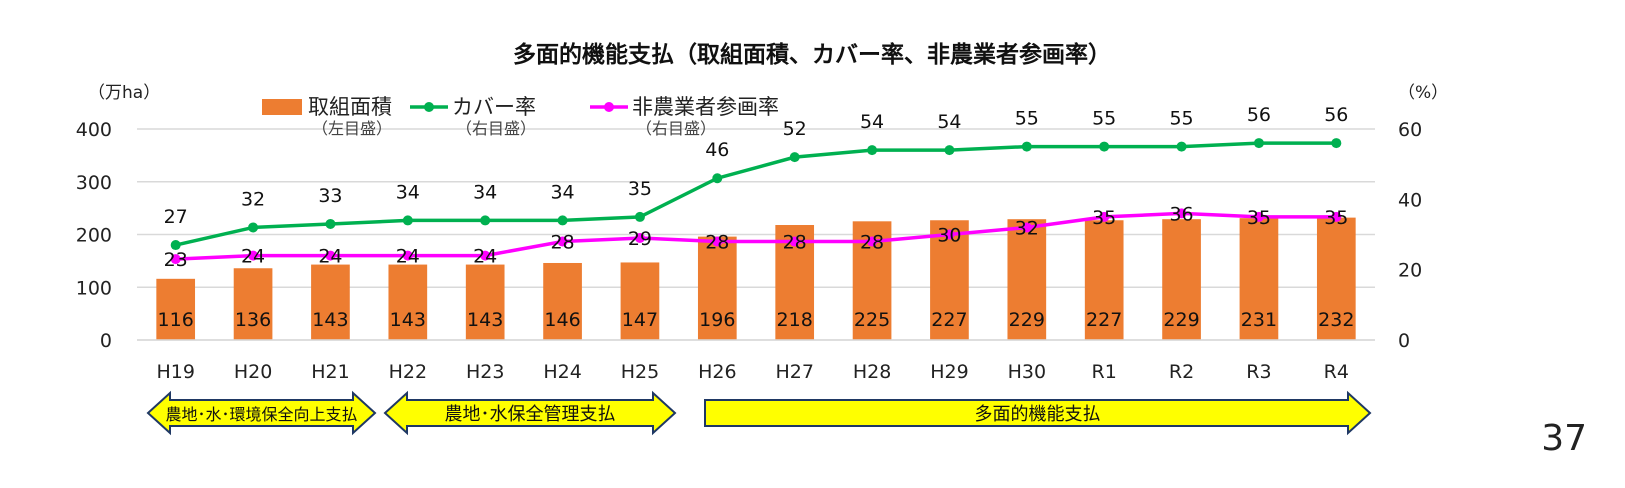  Describe the element at coordinates (872, 372) in the screenshot. I see `x-tick-label: H28` at that location.